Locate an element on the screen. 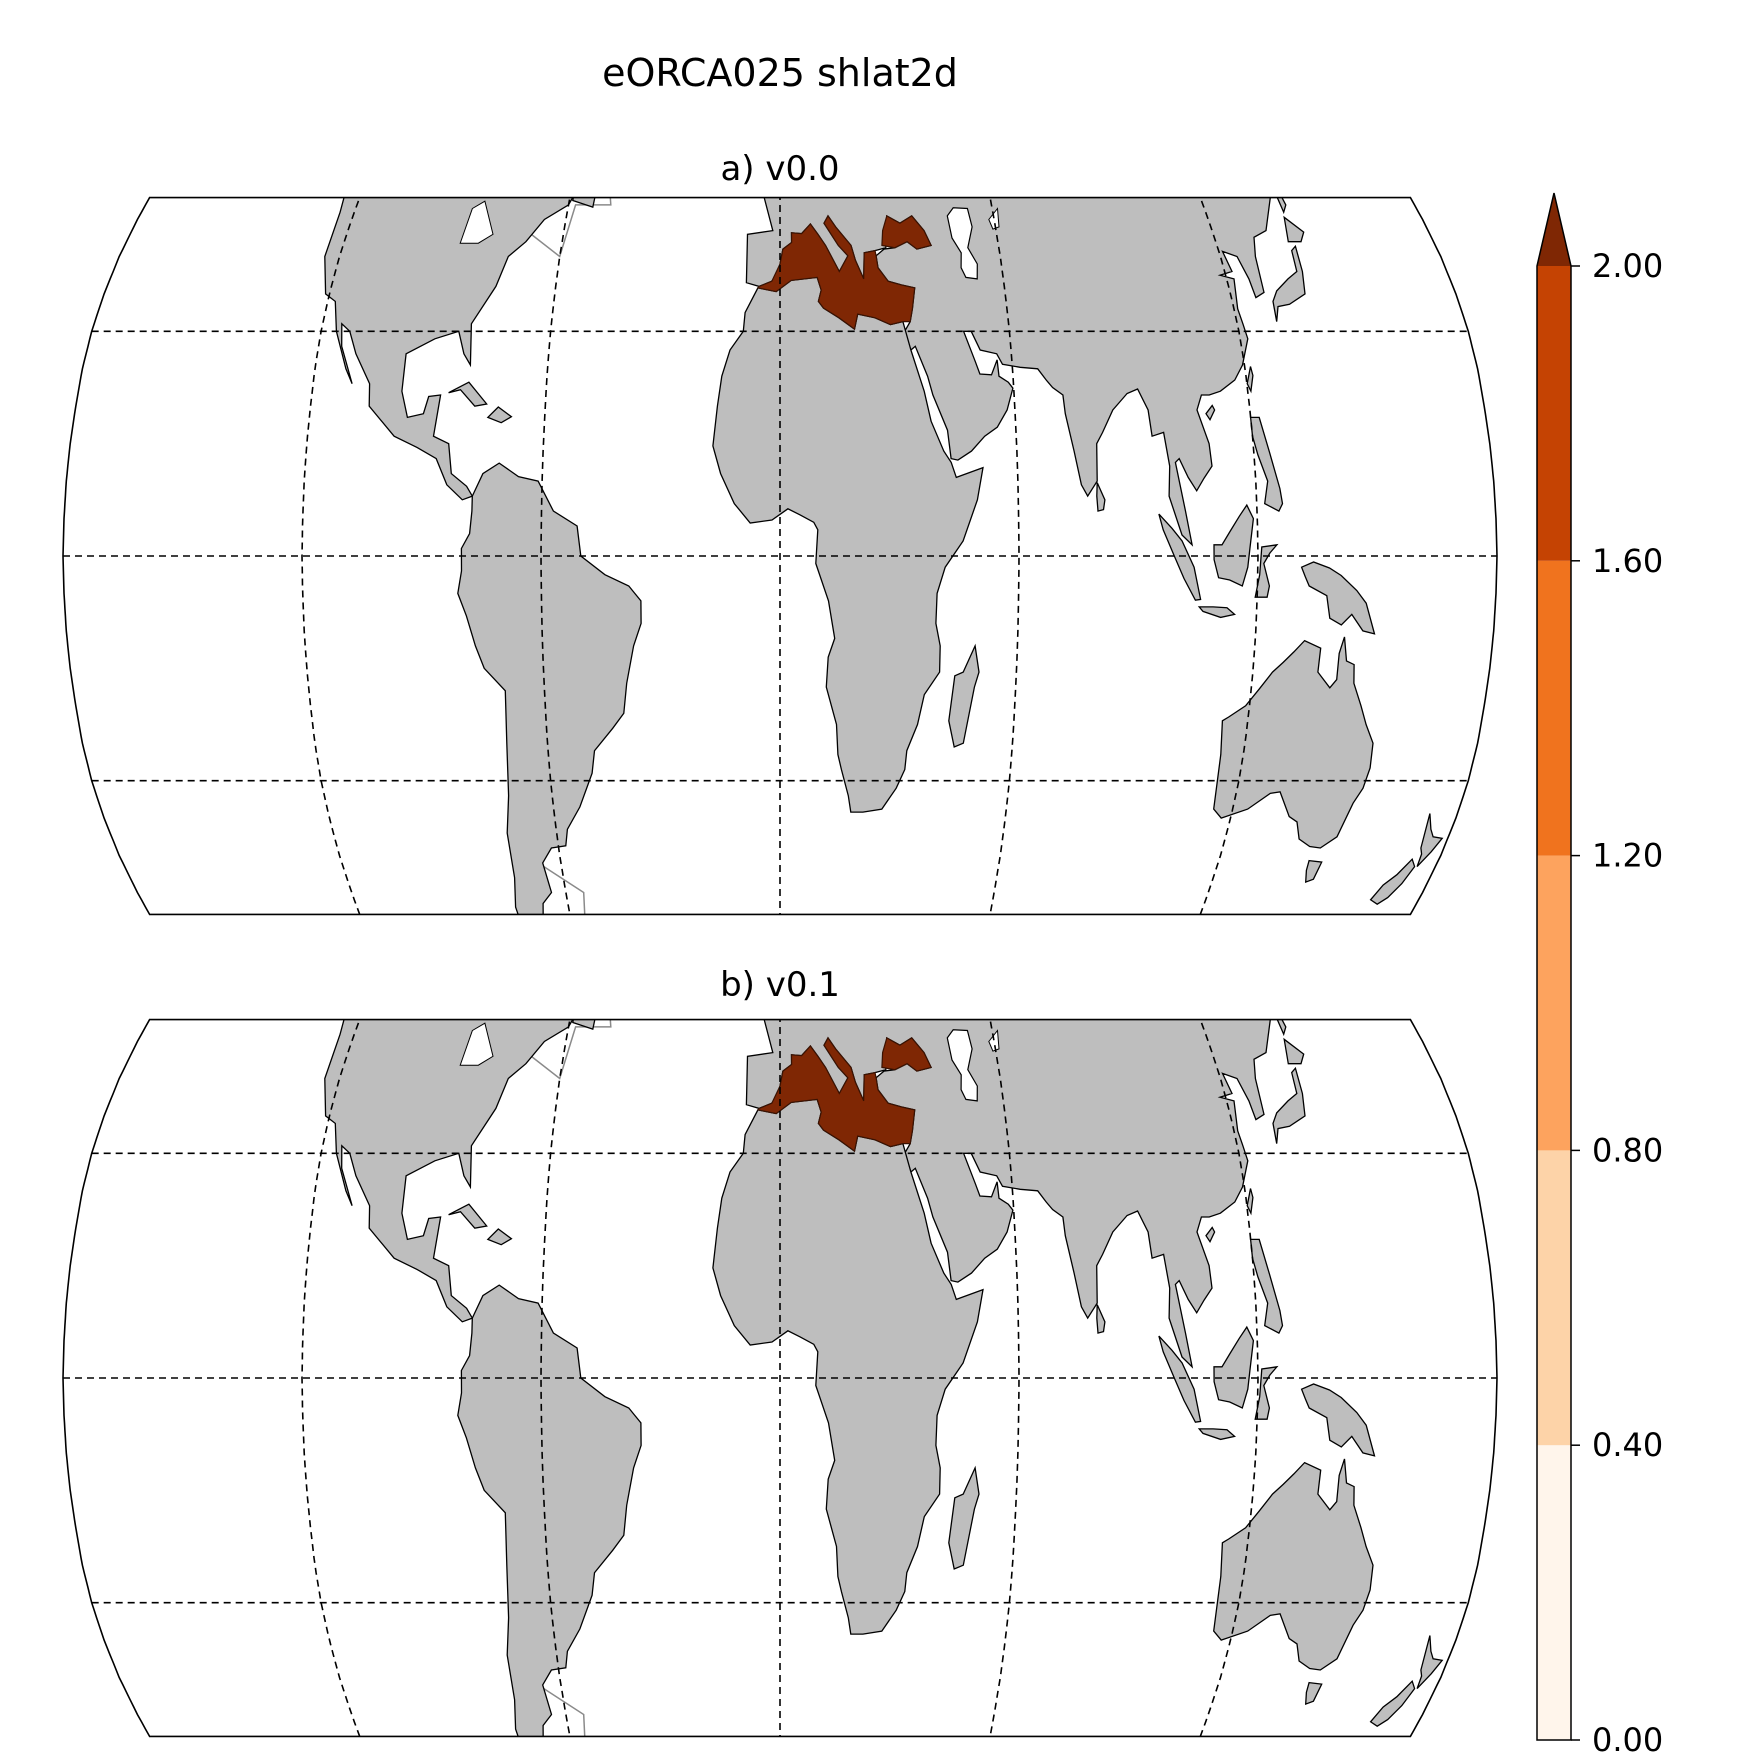  panel-a-alaska-coast is located at coordinates (291, 60).